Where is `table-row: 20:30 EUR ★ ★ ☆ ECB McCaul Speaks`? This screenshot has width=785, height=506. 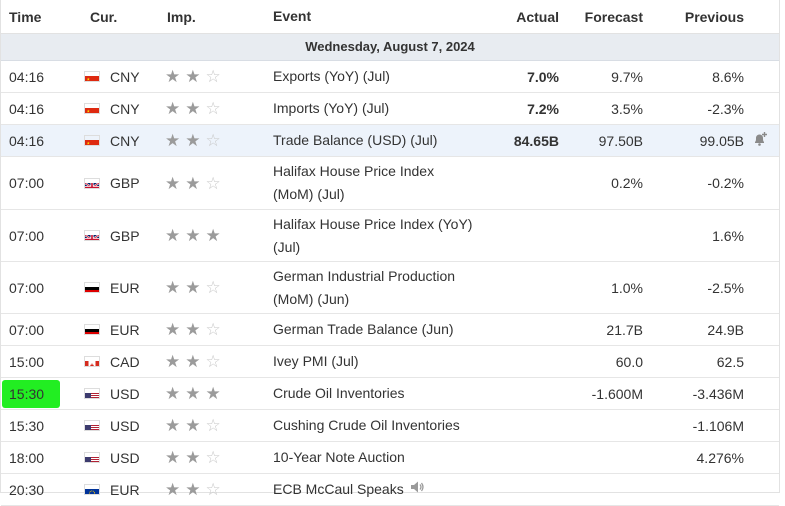 table-row: 20:30 EUR ★ ★ ☆ ECB McCaul Speaks is located at coordinates (390, 490).